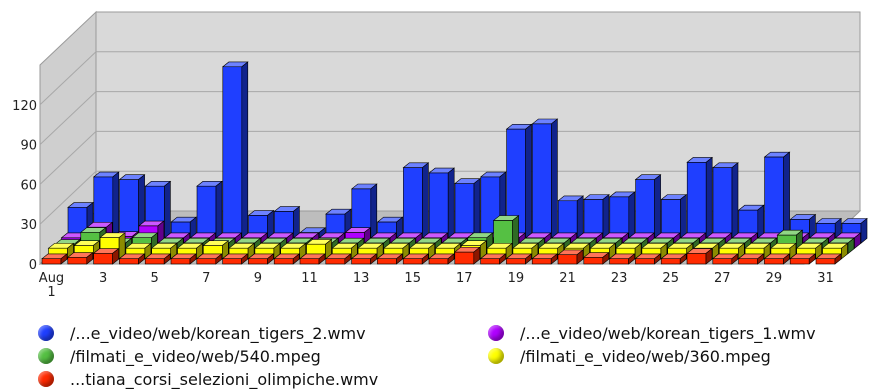 This screenshot has width=891, height=391. What do you see at coordinates (28, 146) in the screenshot?
I see `y-tick-label: 90` at bounding box center [28, 146].